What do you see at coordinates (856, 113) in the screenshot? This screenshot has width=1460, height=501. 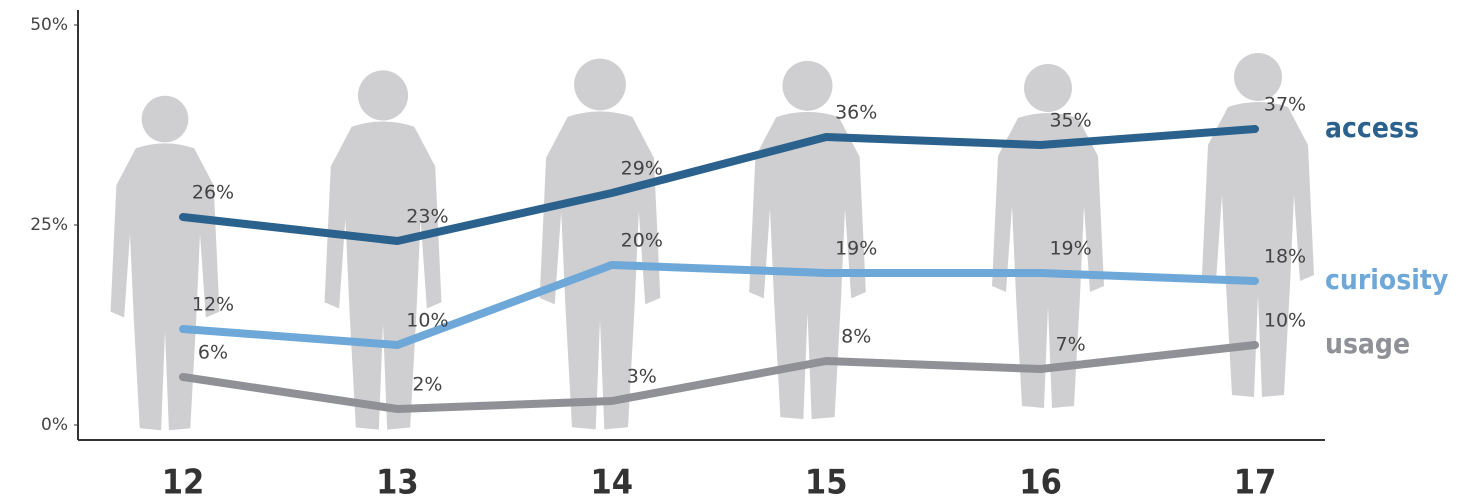 I see `data-label: 36%` at bounding box center [856, 113].